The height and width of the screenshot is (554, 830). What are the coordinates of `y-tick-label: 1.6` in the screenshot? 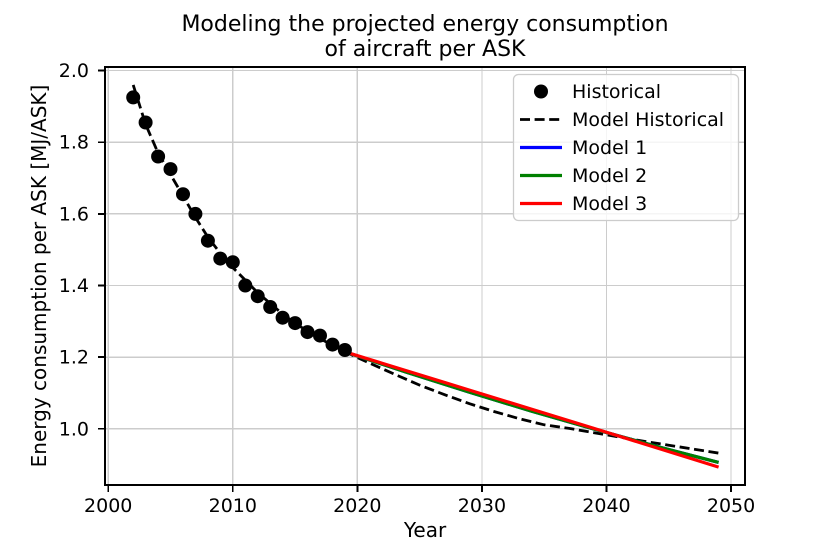 It's located at (74, 214).